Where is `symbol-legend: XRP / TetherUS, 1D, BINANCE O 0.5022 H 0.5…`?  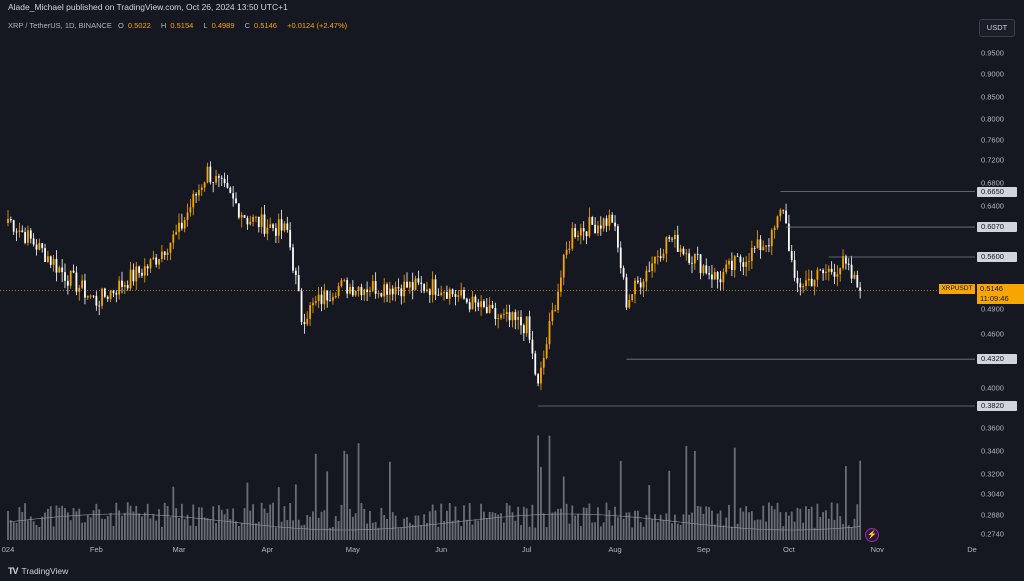 symbol-legend: XRP / TetherUS, 1D, BINANCE O 0.5022 H 0.5… is located at coordinates (179, 25).